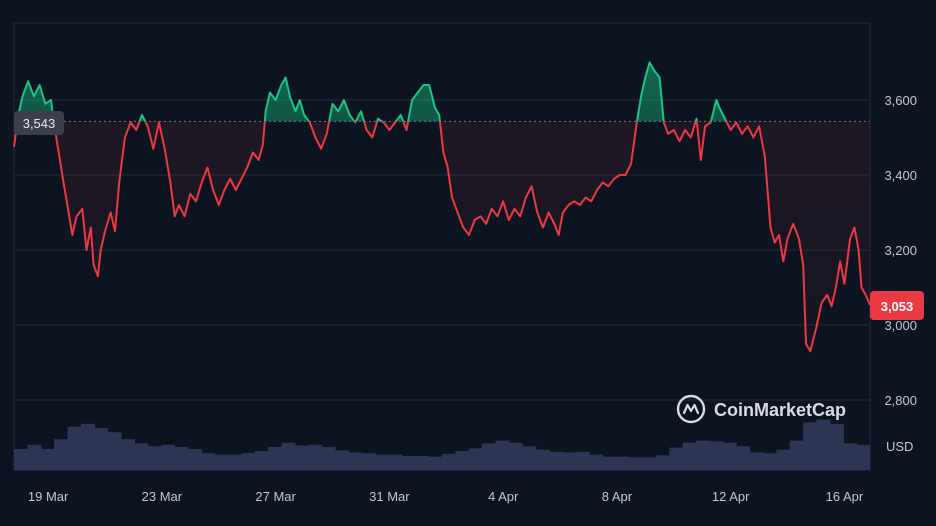 The height and width of the screenshot is (526, 936). Describe the element at coordinates (275, 496) in the screenshot. I see `x-tick-label: 27 Mar` at that location.